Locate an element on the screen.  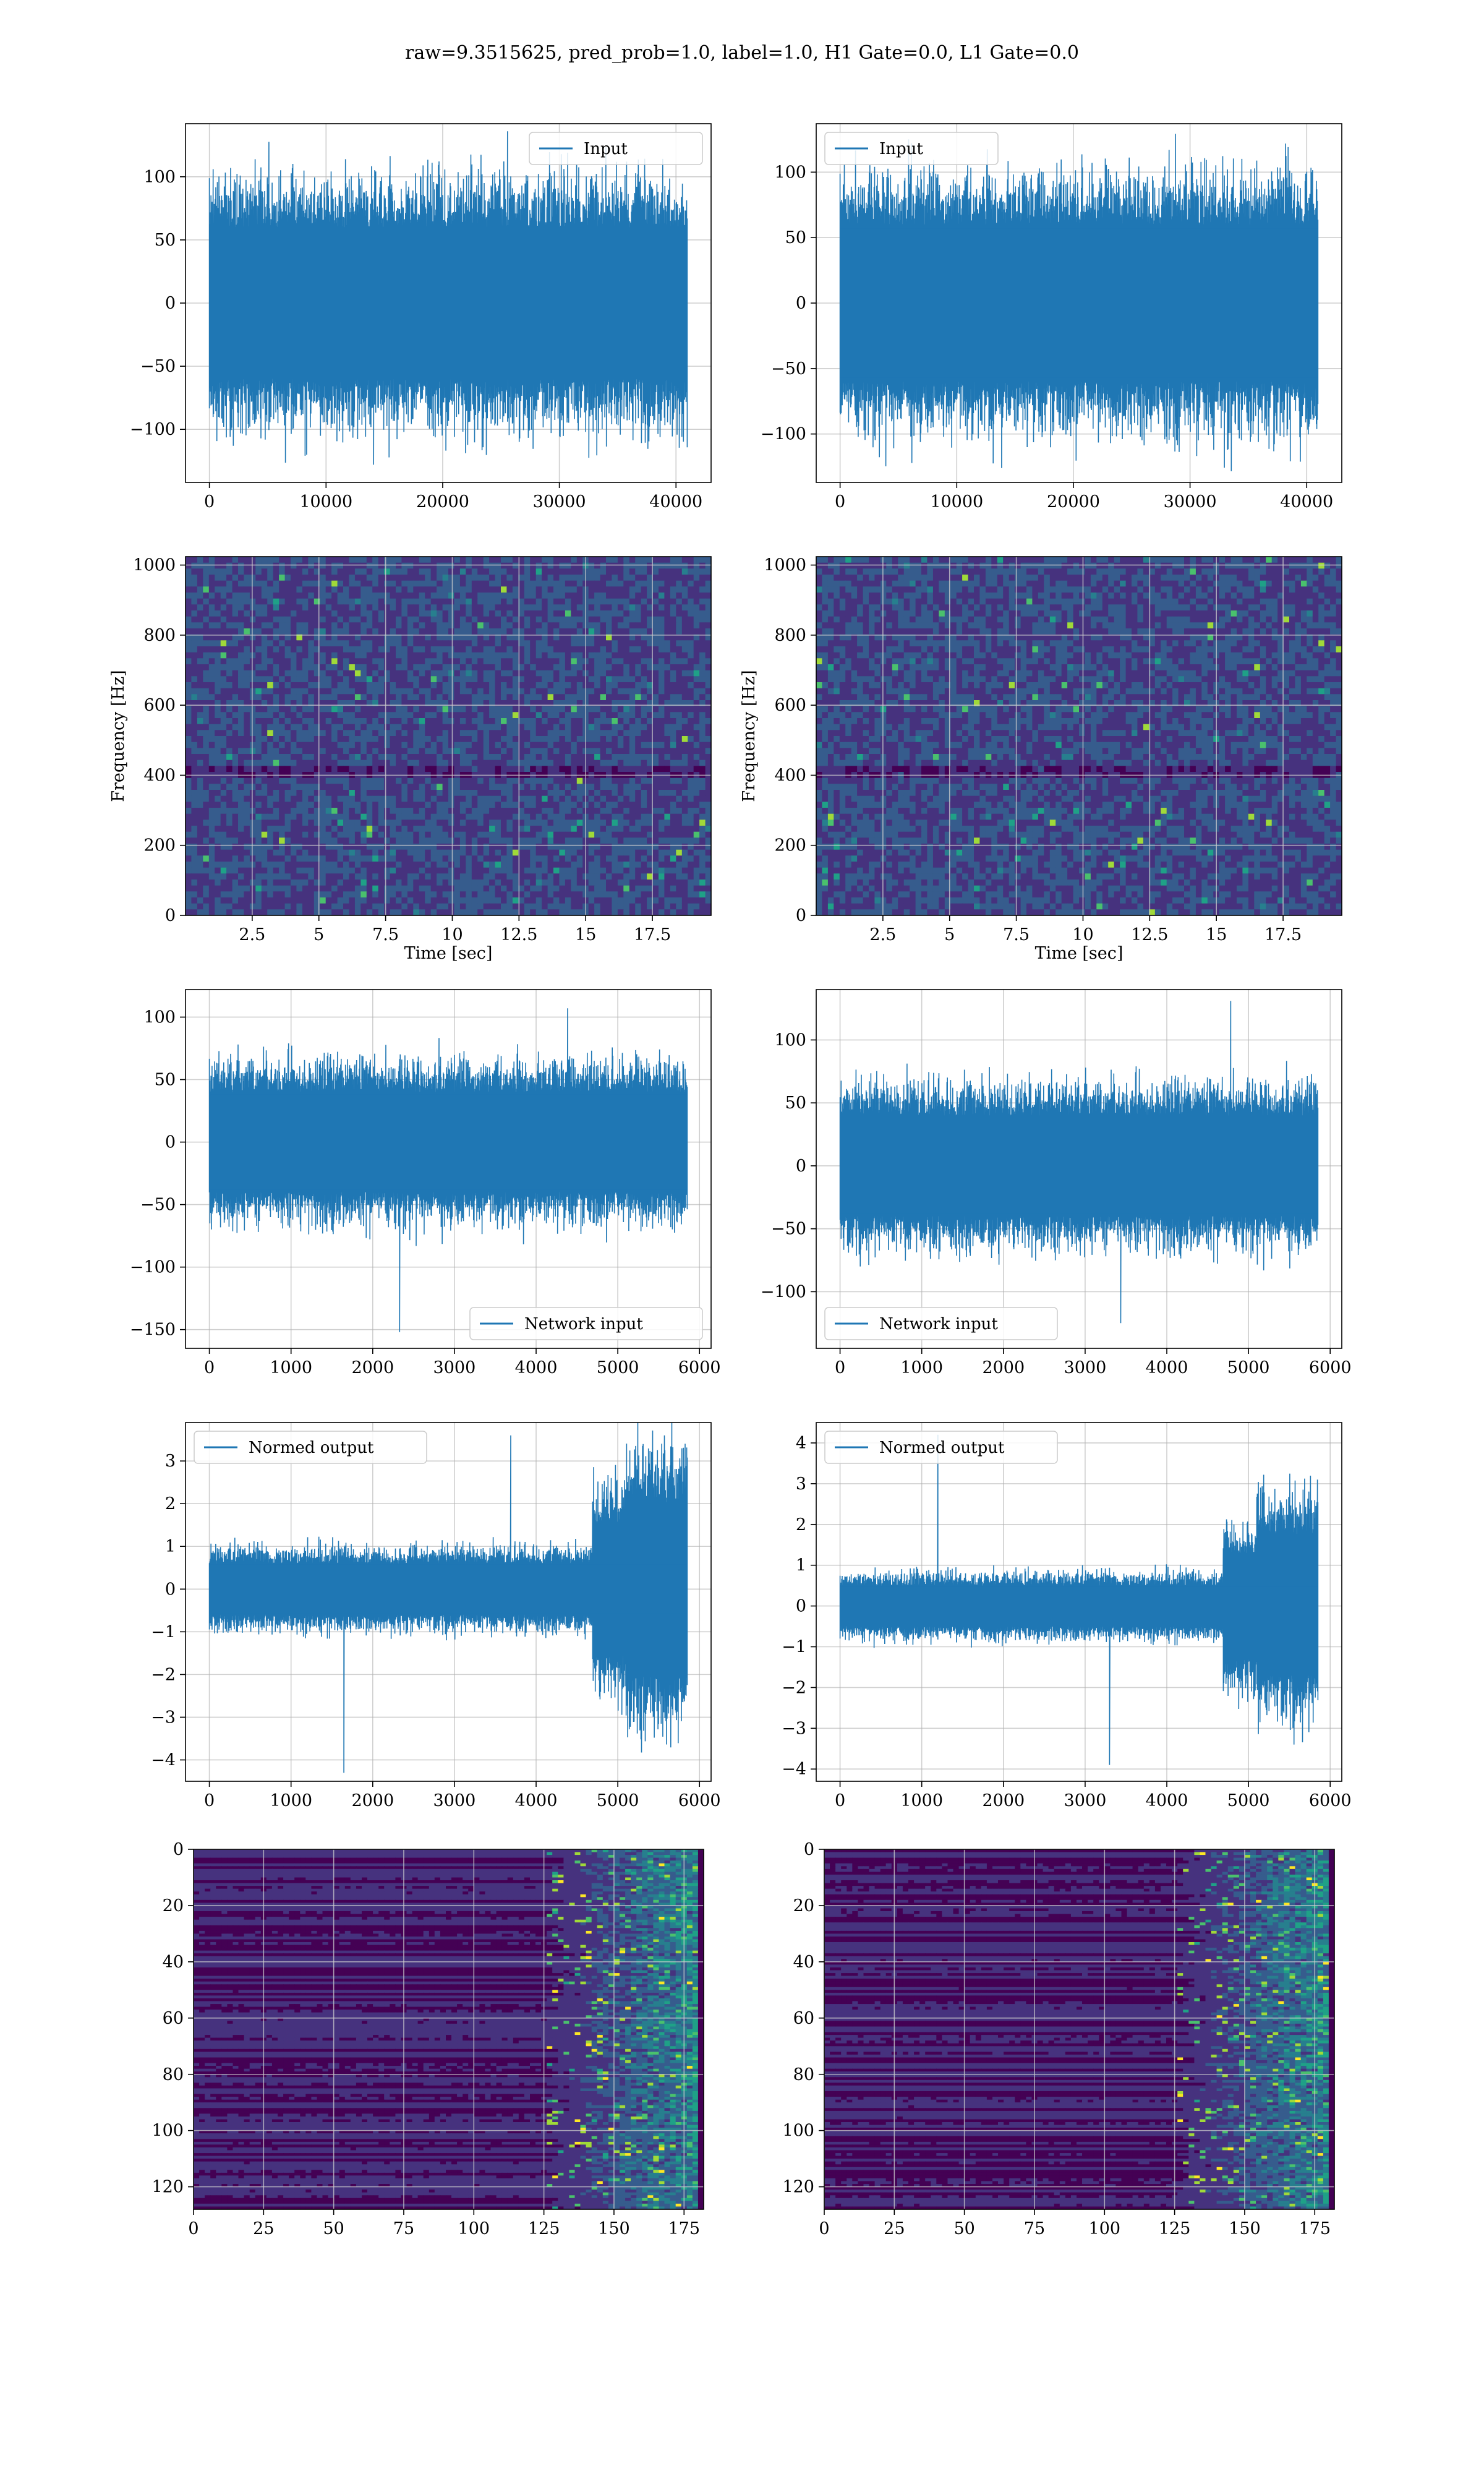
chart-feature-map-h1: 0 25 50 75 100 125 150 175 0 20 40 60 80 100 120 is located at coordinates (427, 2039).